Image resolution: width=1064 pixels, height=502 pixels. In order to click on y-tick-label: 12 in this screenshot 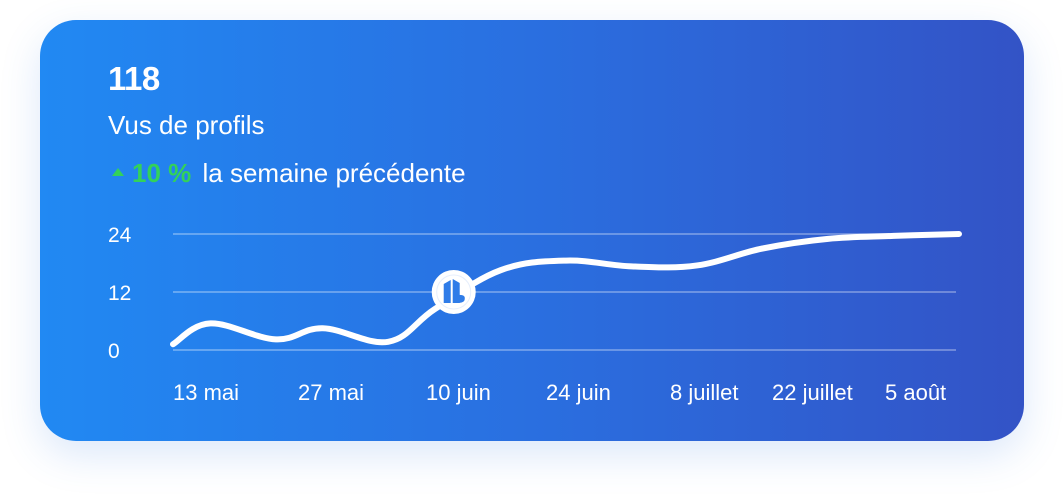, I will do `click(119, 293)`.